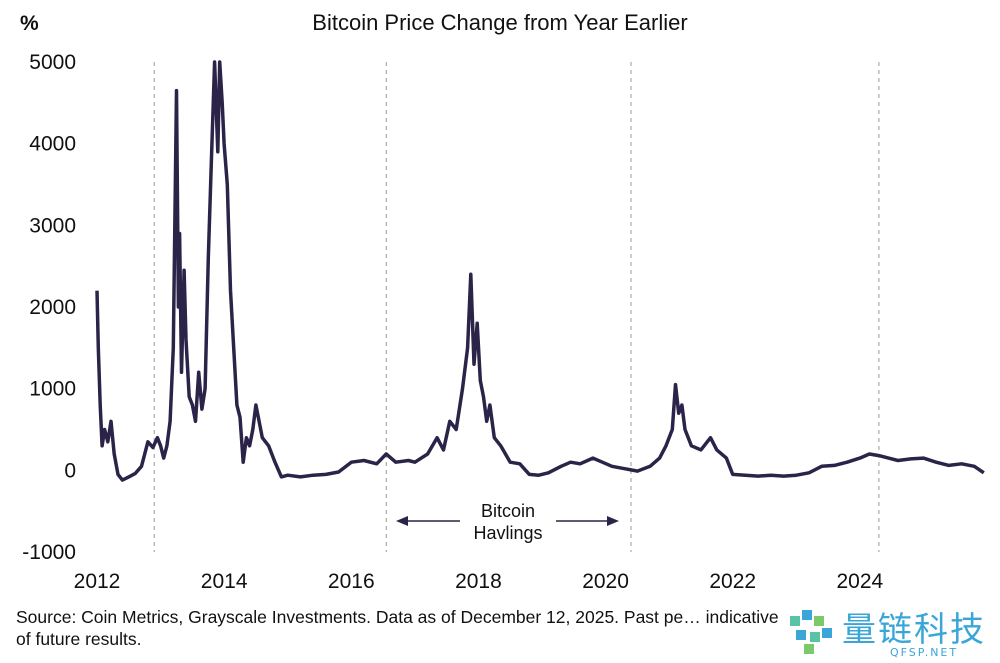 Image resolution: width=1000 pixels, height=663 pixels. Describe the element at coordinates (52, 144) in the screenshot. I see `y-tick-label: 4000` at that location.